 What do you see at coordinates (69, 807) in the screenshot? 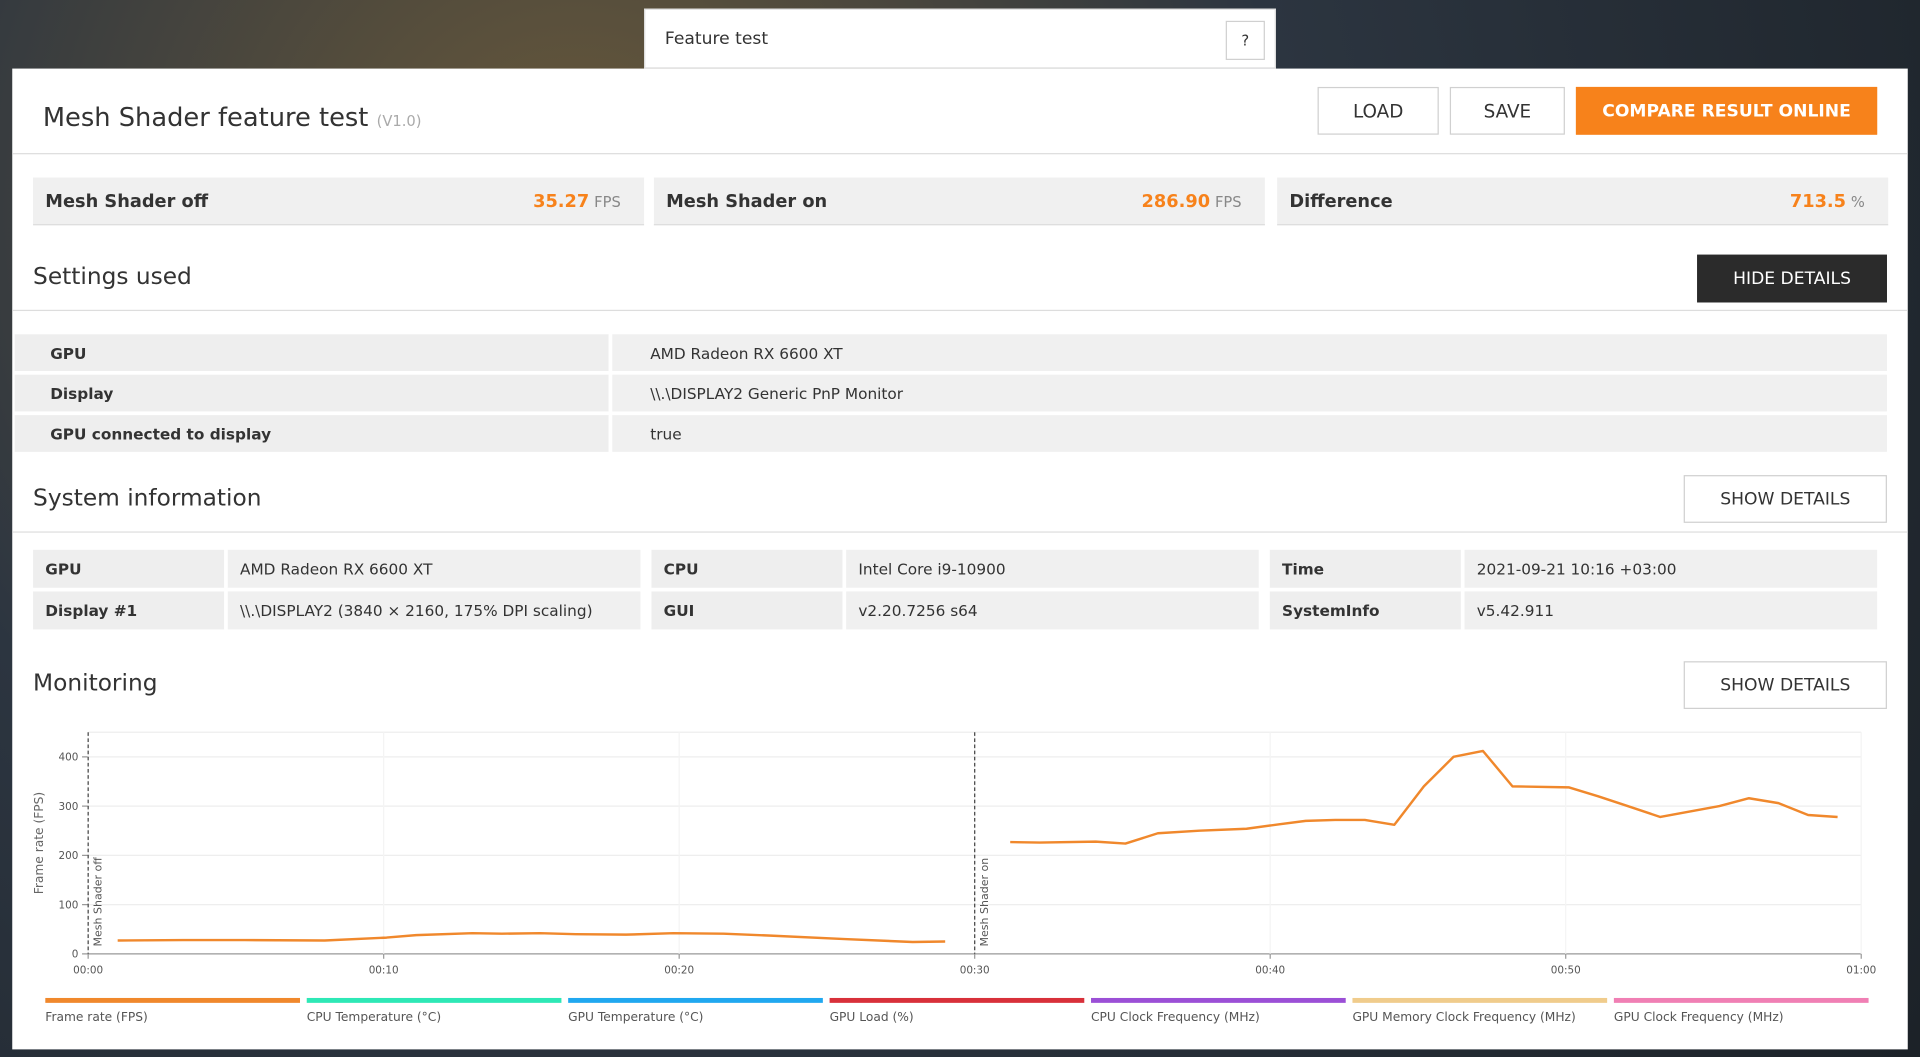
I see `y-tick-label: 300` at bounding box center [69, 807].